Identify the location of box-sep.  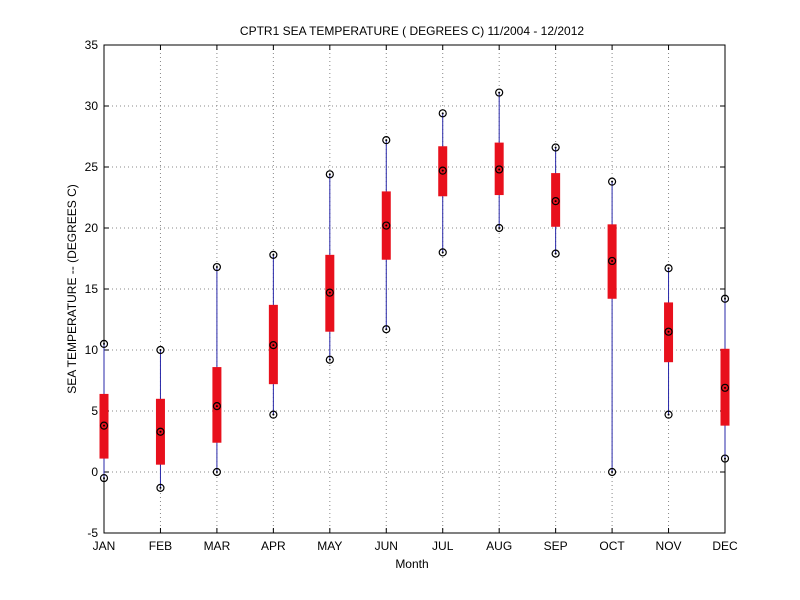
(556, 200).